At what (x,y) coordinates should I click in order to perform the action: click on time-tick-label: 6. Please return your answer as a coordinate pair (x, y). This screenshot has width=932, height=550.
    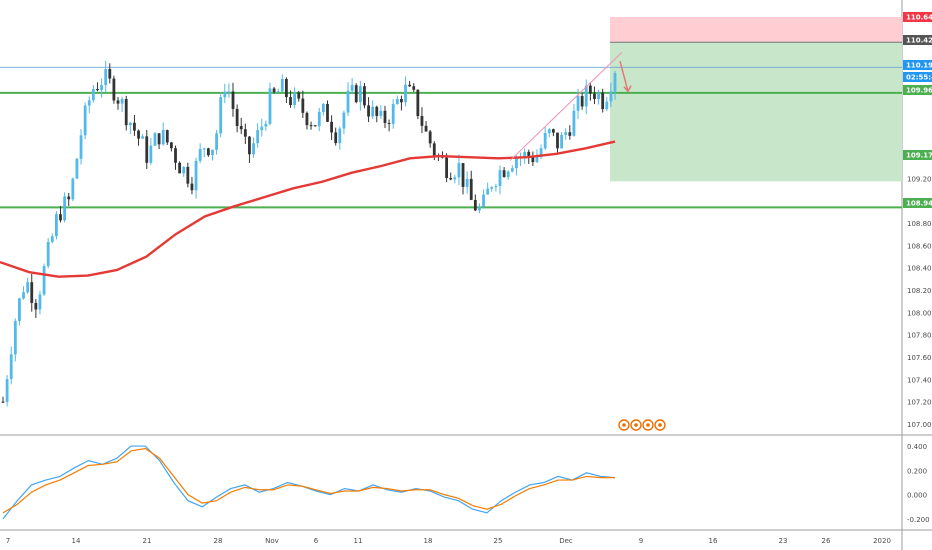
    Looking at the image, I should click on (316, 541).